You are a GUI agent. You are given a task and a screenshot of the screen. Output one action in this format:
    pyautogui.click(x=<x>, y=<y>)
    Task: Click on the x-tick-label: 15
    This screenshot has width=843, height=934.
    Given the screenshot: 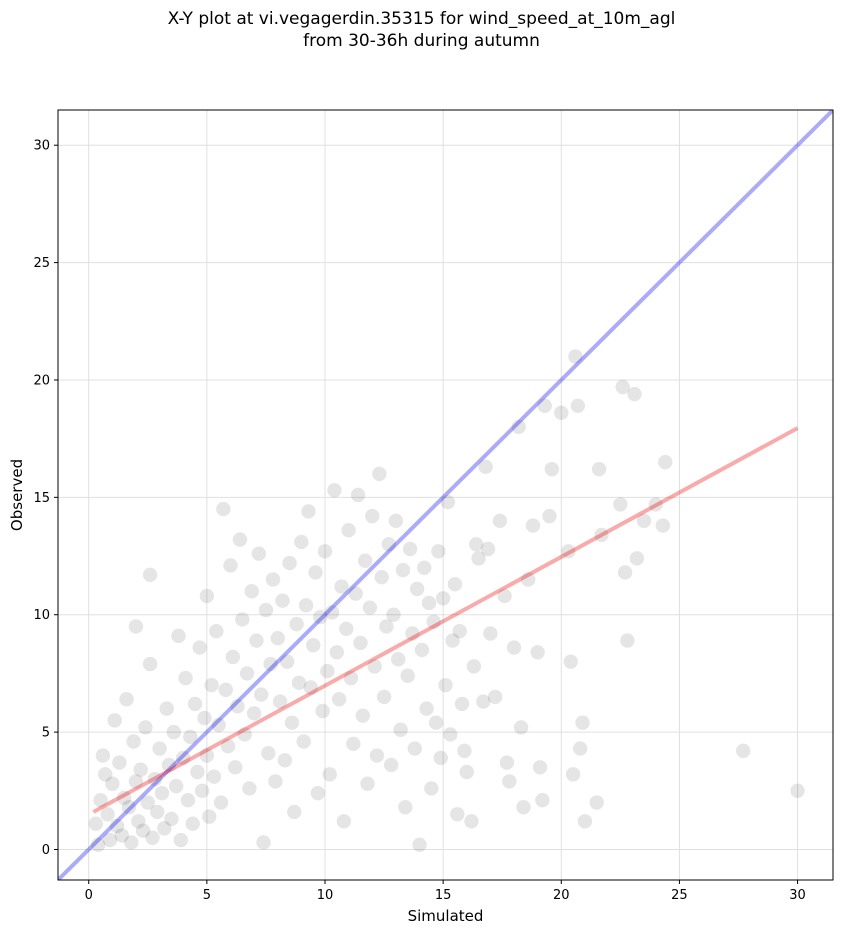 What is the action you would take?
    pyautogui.click(x=443, y=895)
    